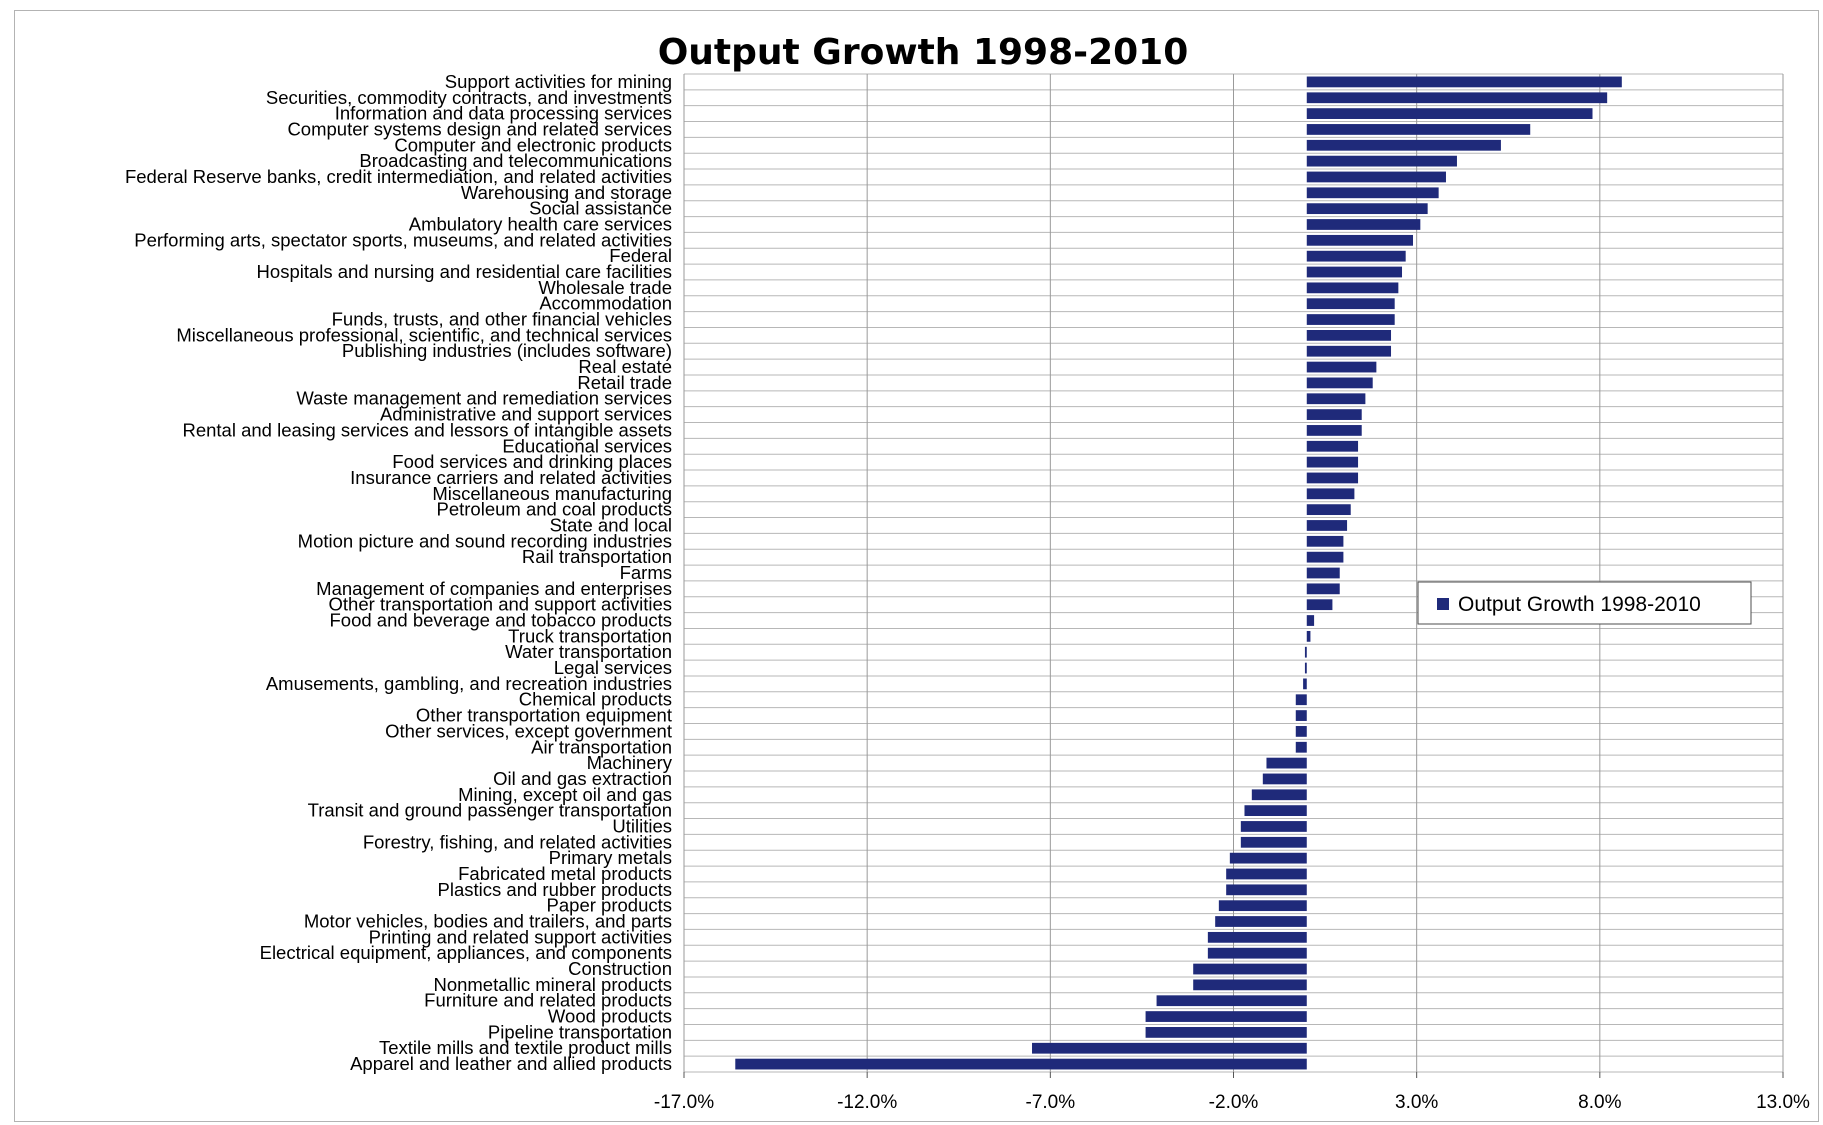  What do you see at coordinates (1416, 1102) in the screenshot?
I see `x-tick-label: 3.0%` at bounding box center [1416, 1102].